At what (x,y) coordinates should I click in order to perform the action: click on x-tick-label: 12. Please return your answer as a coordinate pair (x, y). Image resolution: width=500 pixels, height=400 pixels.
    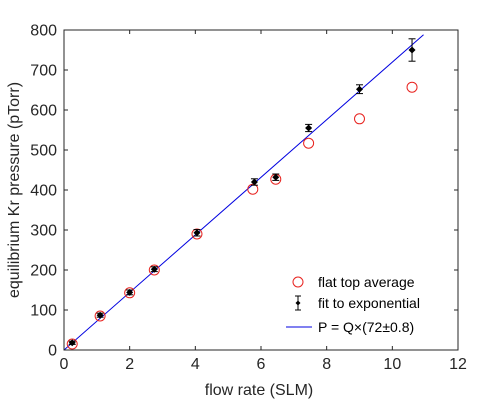
    Looking at the image, I should click on (458, 364).